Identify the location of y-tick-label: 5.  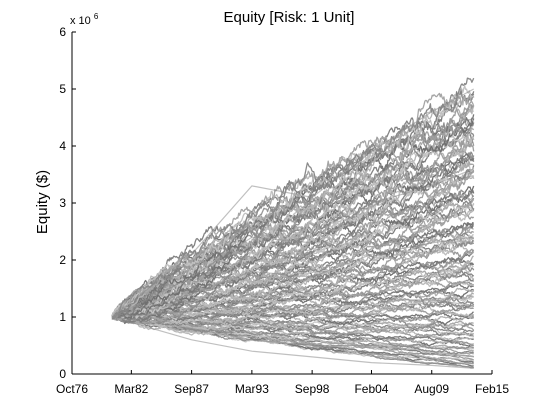
(62, 89).